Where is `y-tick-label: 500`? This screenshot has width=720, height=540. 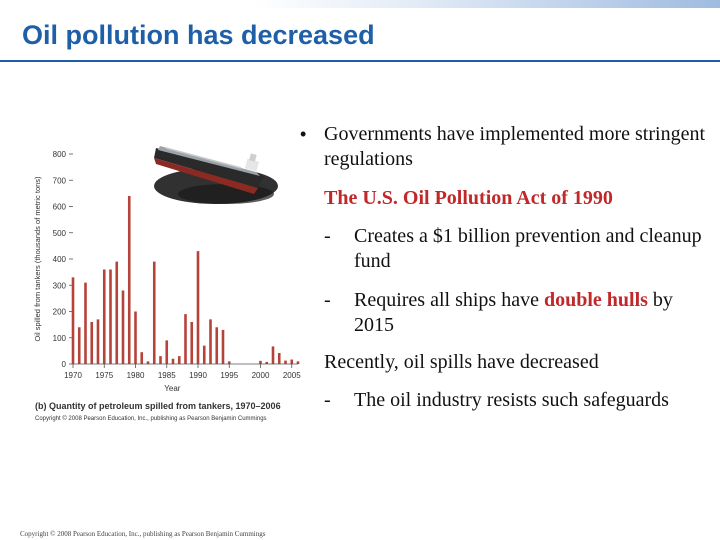 y-tick-label: 500 is located at coordinates (60, 233).